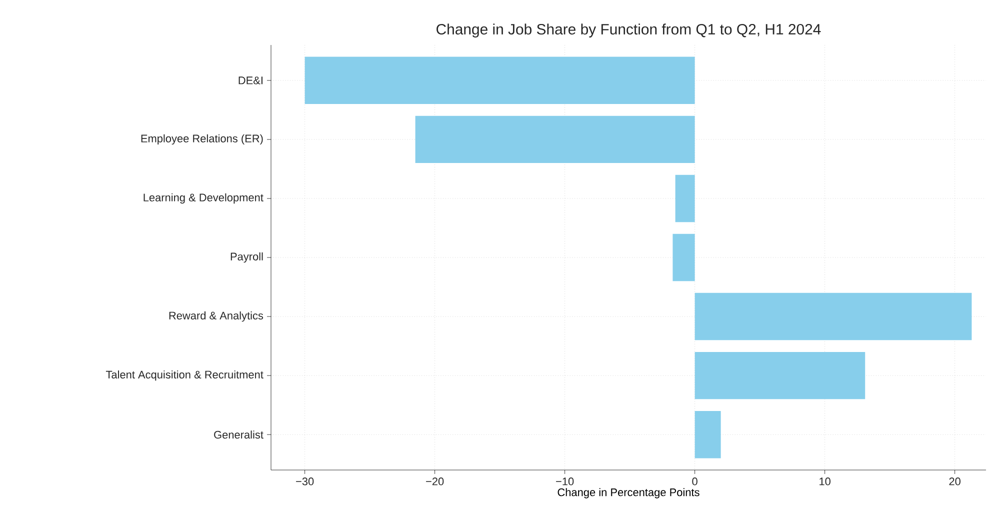  What do you see at coordinates (628, 31) in the screenshot?
I see `chart-title: Change in Job Share by Function from Q1 to Q2, H1 2024` at bounding box center [628, 31].